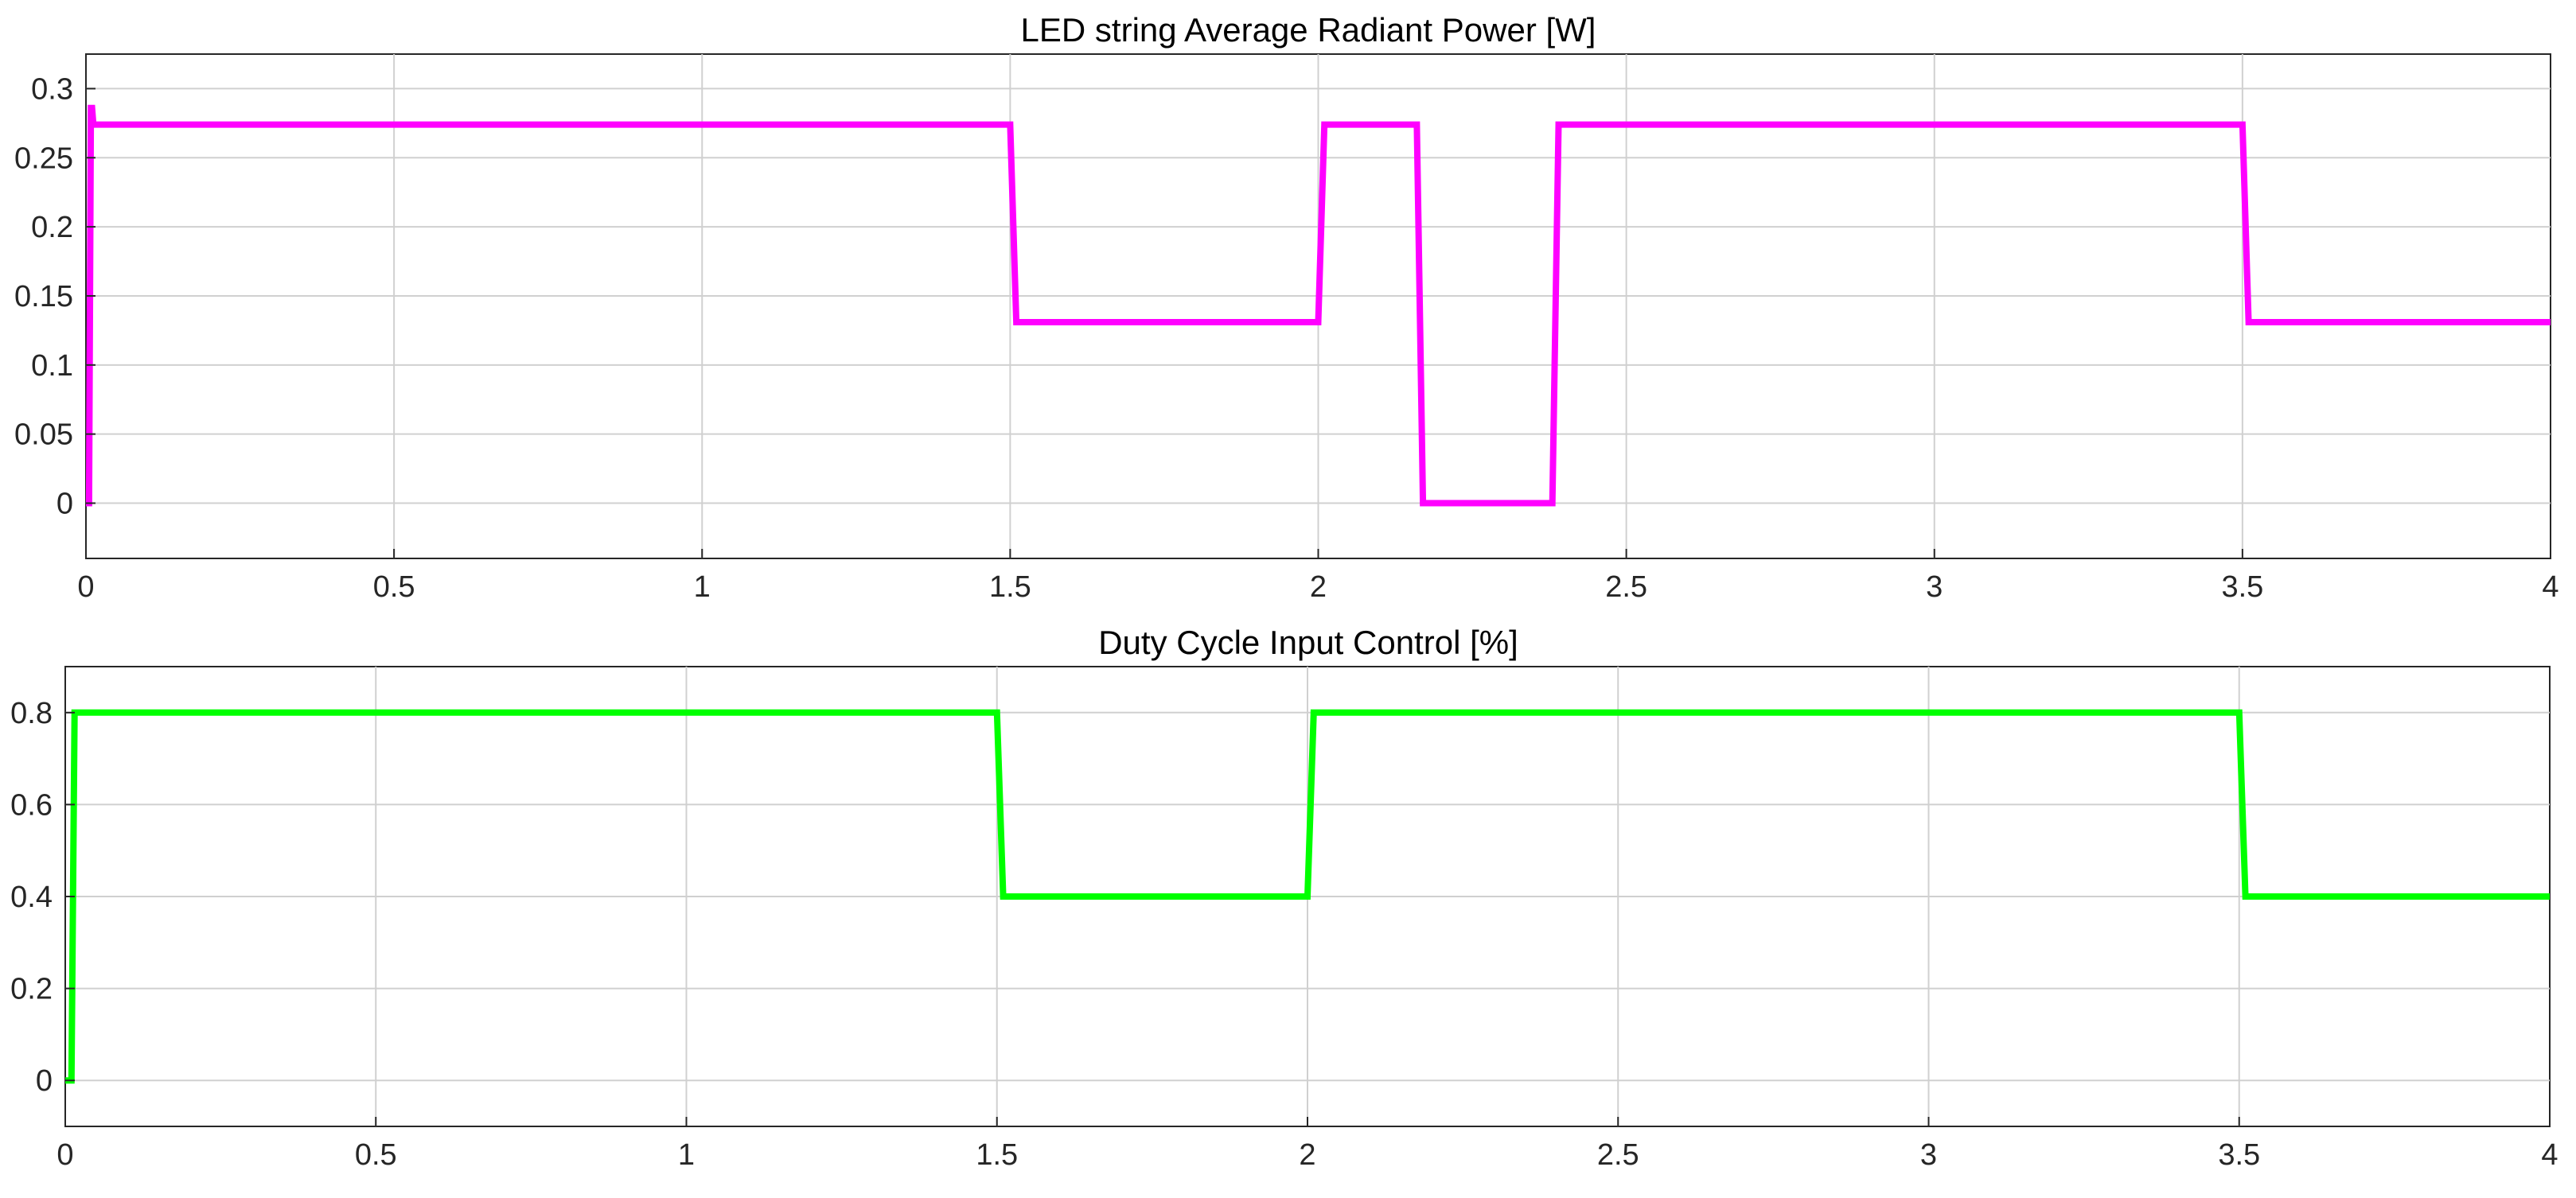 Image resolution: width=2576 pixels, height=1198 pixels. What do you see at coordinates (1308, 30) in the screenshot?
I see `chart-title: LED string Average Radiant Power [W]` at bounding box center [1308, 30].